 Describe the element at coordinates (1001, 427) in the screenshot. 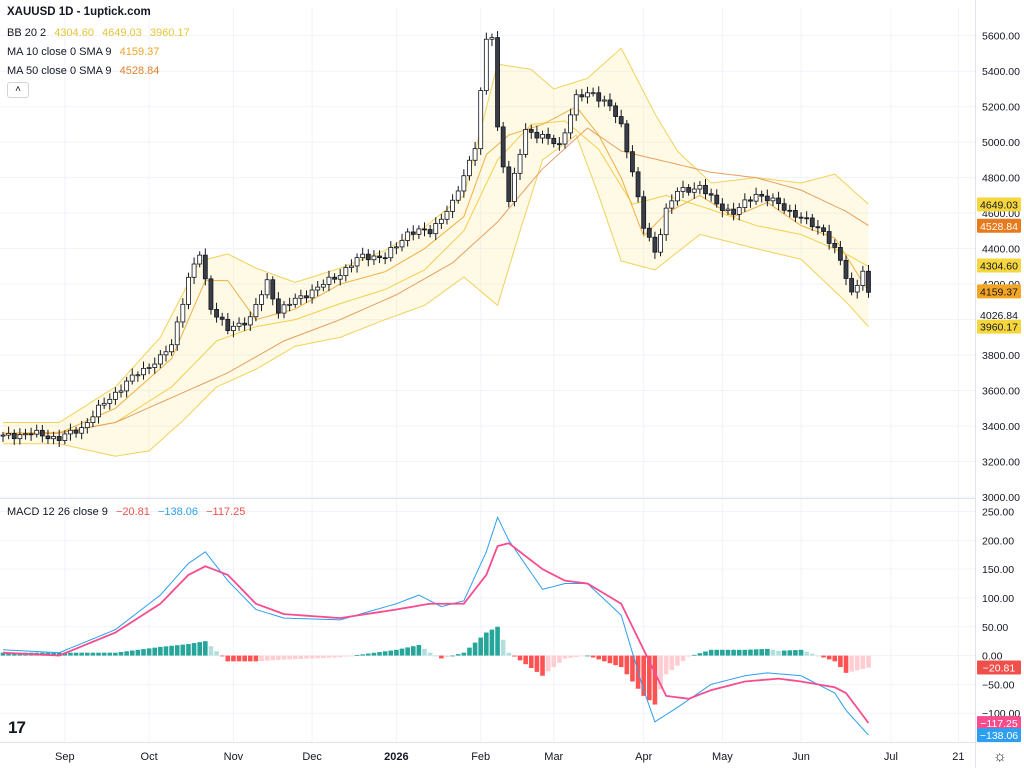

I see `price-tick-label: 3400.00` at that location.